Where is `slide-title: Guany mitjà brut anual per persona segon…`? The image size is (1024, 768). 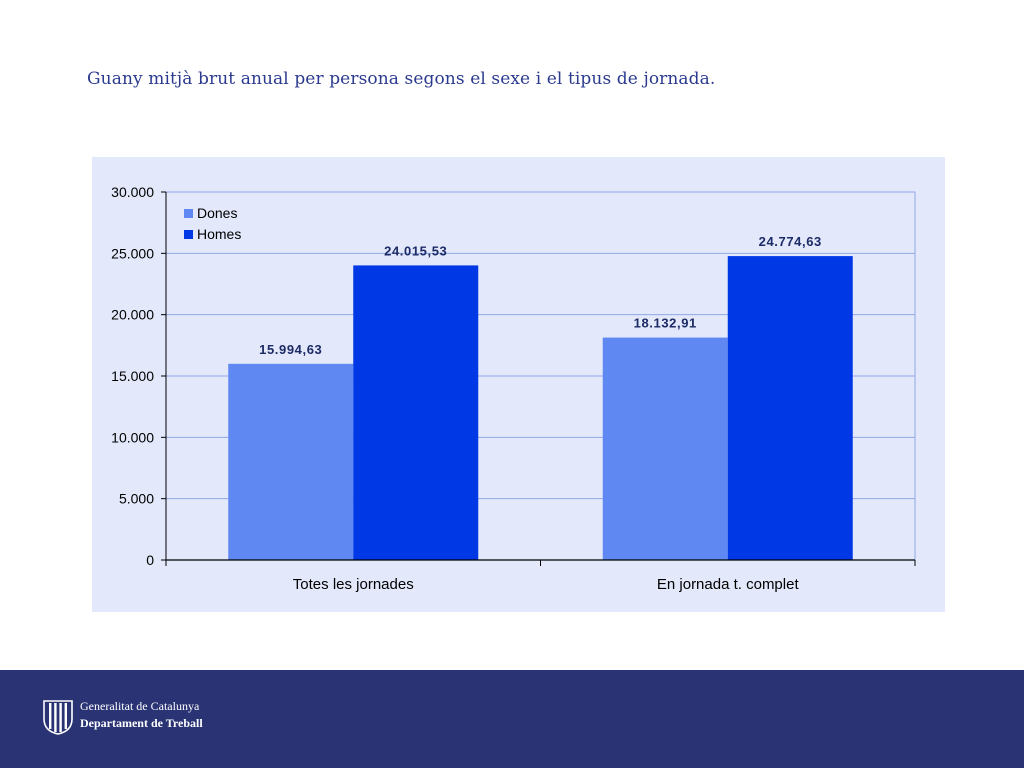 slide-title: Guany mitjà brut anual per persona segon… is located at coordinates (401, 79).